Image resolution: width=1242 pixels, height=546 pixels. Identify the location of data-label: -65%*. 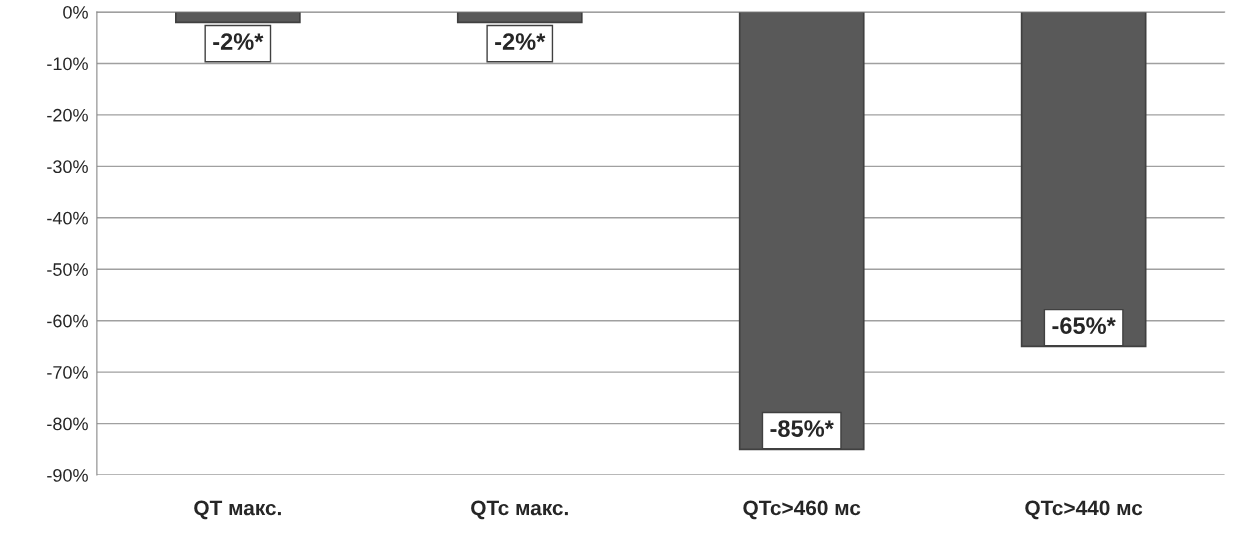
(1084, 326).